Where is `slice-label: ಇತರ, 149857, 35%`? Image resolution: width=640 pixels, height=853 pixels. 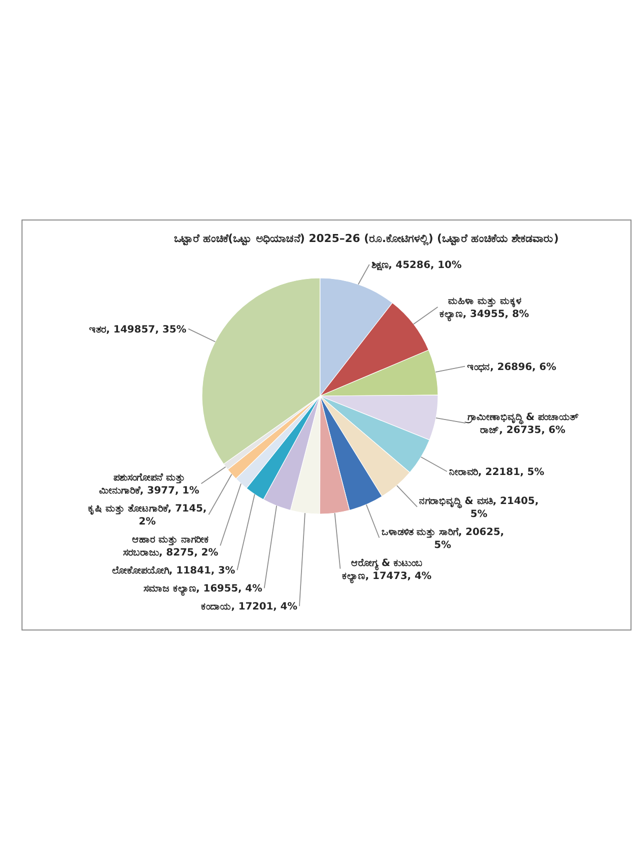 slice-label: ಇತರ, 149857, 35% is located at coordinates (137, 330).